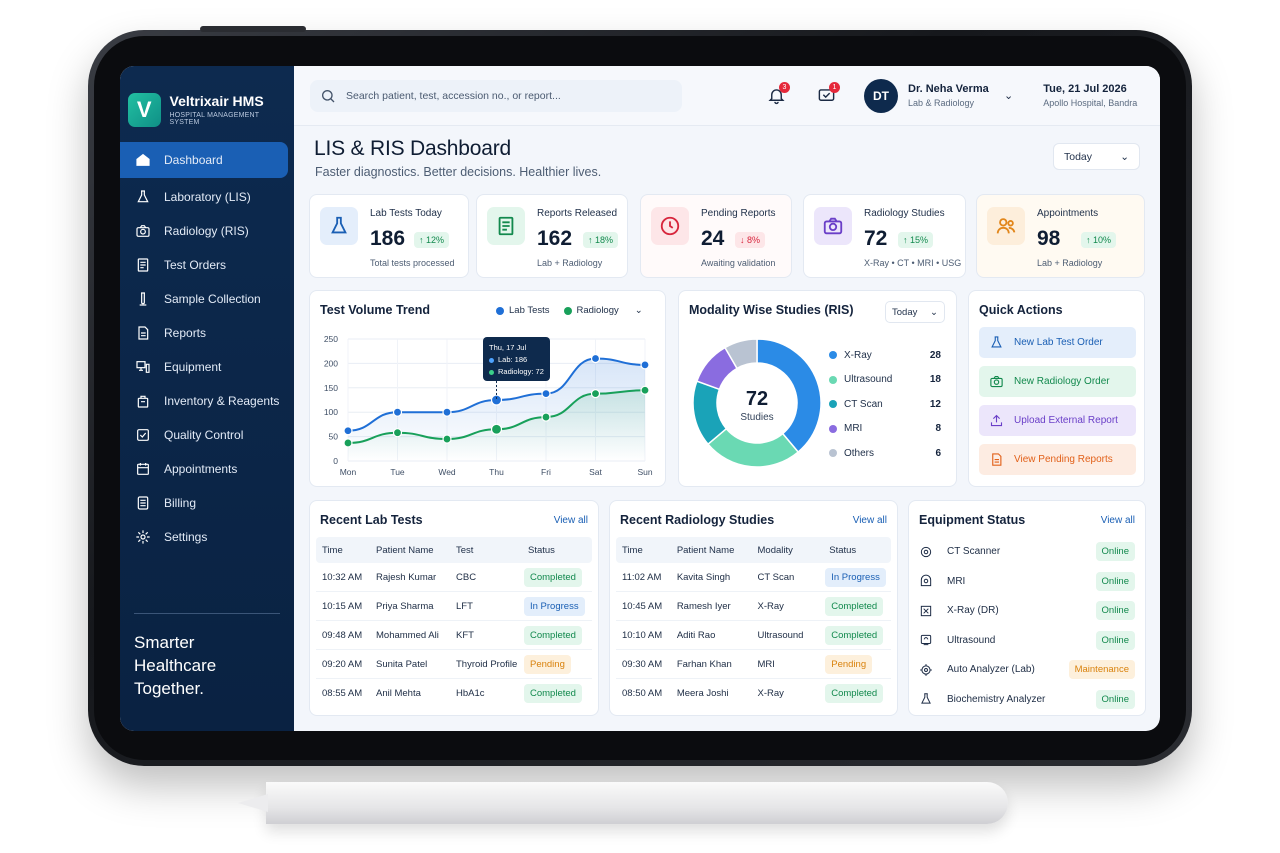  I want to click on equipment-row: Biochemistry Analyzer Online, so click(1027, 699).